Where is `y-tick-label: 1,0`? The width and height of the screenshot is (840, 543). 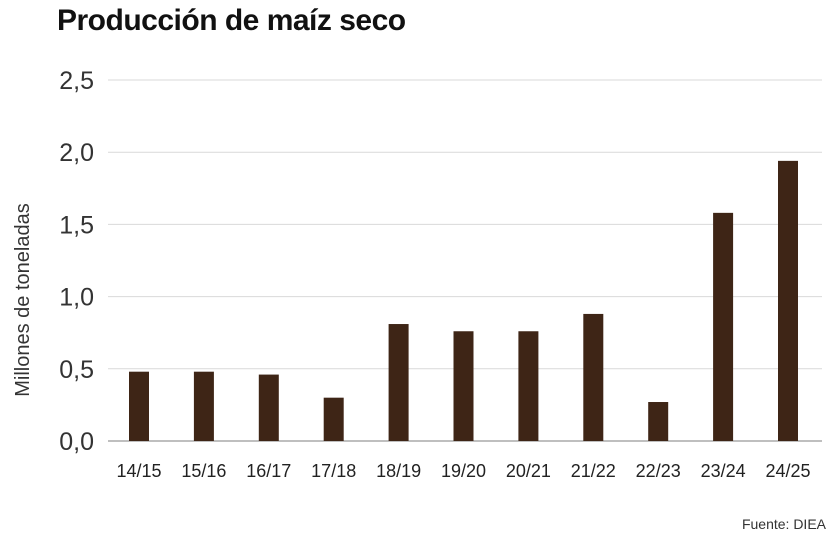
y-tick-label: 1,0 is located at coordinates (76, 298).